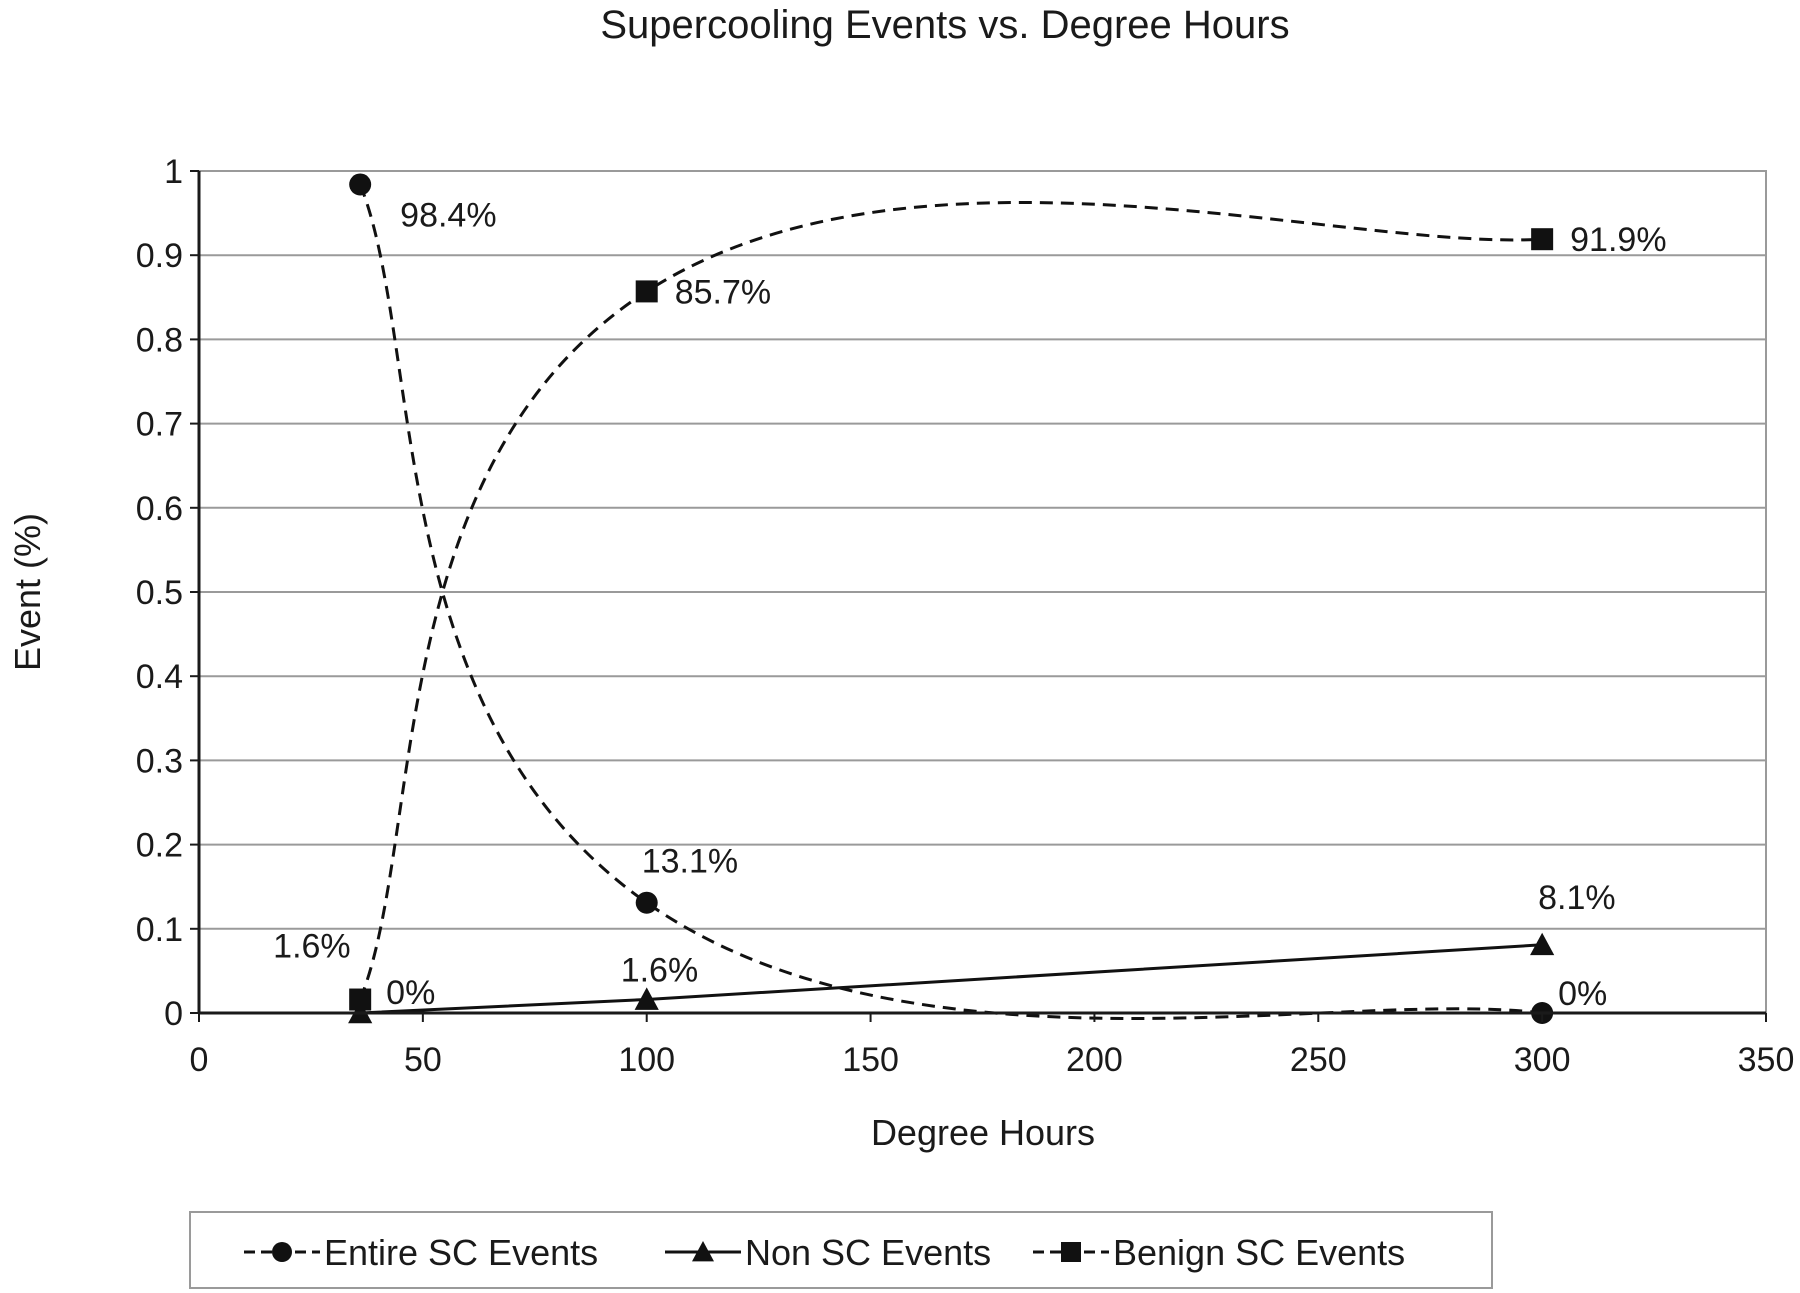 Image resolution: width=1800 pixels, height=1293 pixels. I want to click on x-axis-label: Degree Hours, so click(983, 1132).